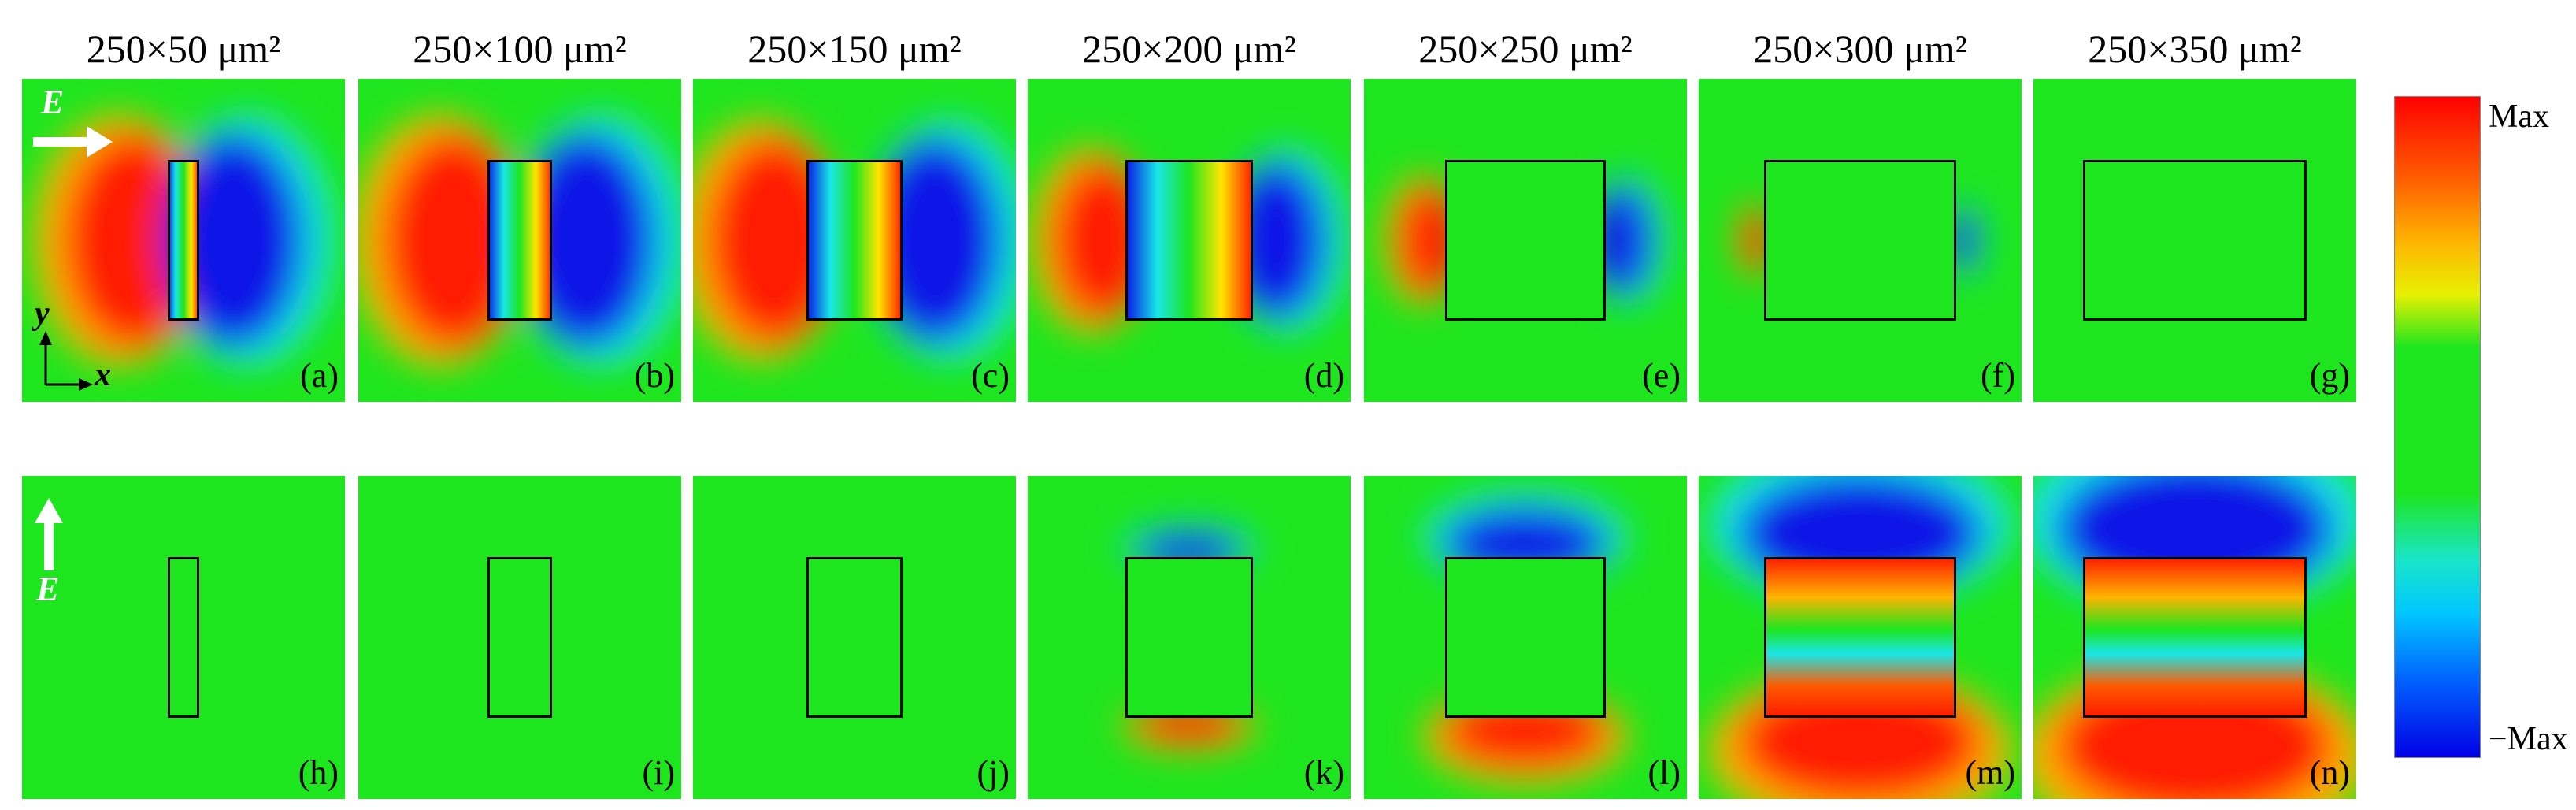 The width and height of the screenshot is (2576, 810). I want to click on panel-label: (b), so click(654, 375).